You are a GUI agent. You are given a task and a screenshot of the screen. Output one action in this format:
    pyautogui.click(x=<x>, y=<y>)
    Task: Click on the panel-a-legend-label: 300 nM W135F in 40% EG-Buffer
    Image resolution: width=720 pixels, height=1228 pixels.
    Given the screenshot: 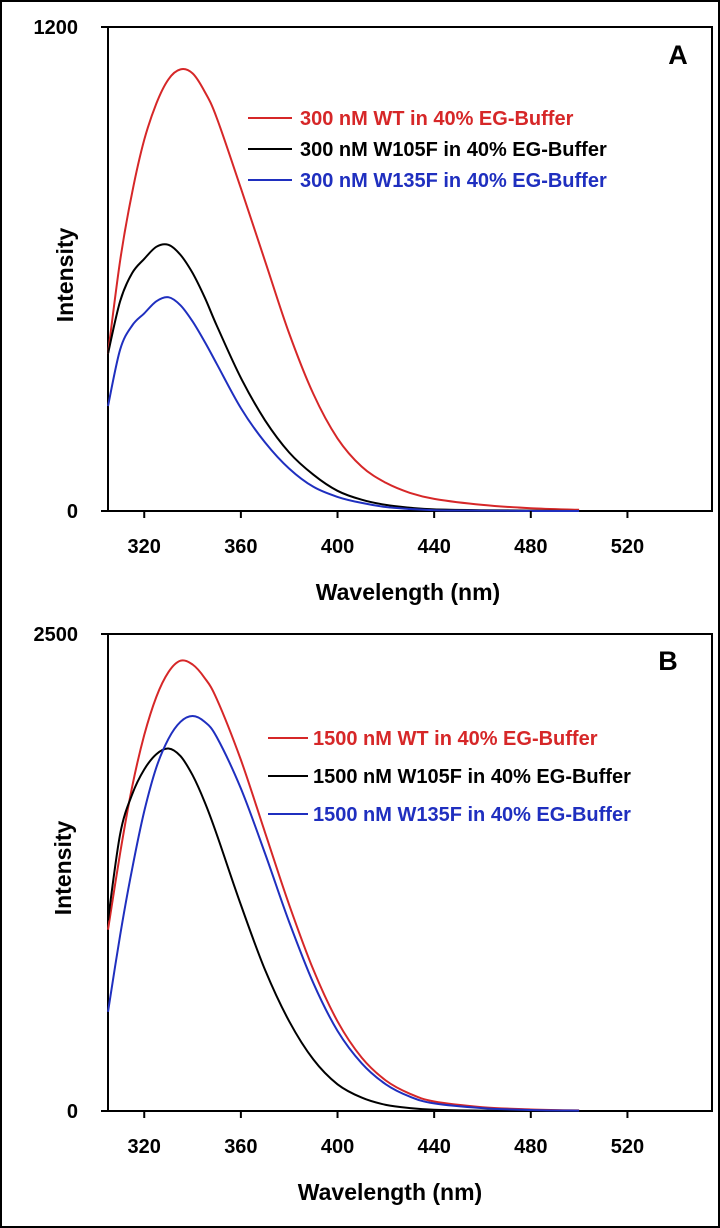 What is the action you would take?
    pyautogui.click(x=453, y=181)
    